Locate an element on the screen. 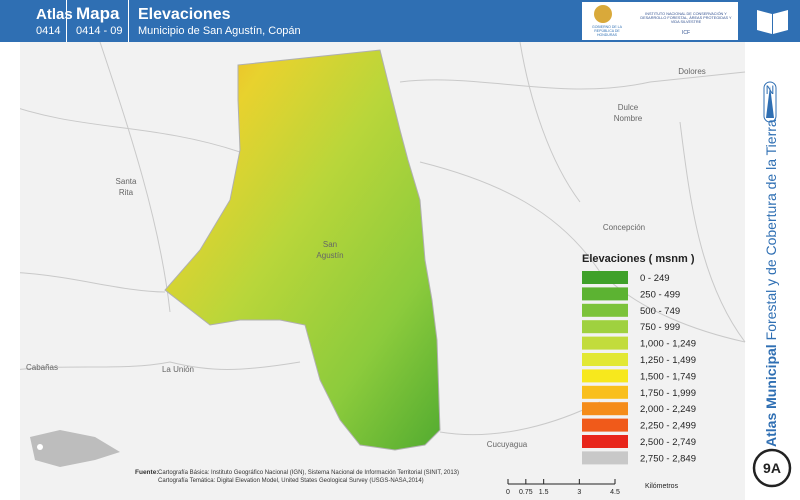  legend-label: 2,000 - 2,249 is located at coordinates (668, 409).